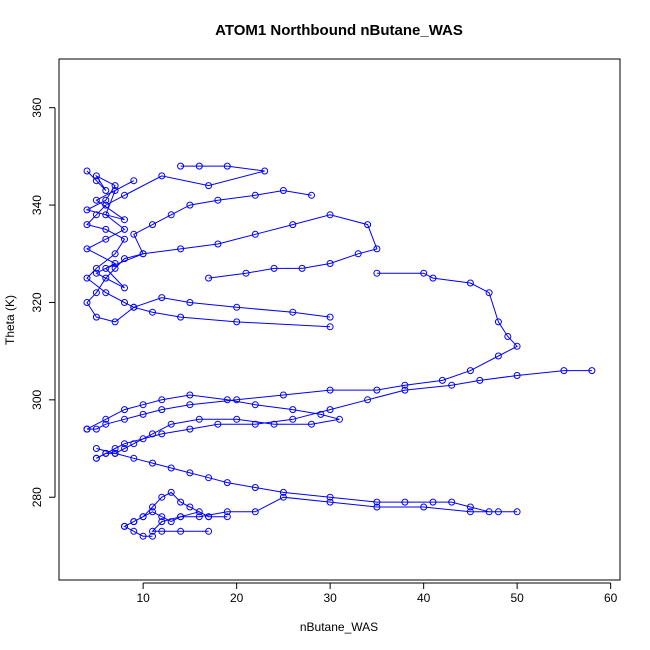 Image resolution: width=650 pixels, height=650 pixels. What do you see at coordinates (611, 598) in the screenshot?
I see `x-tick-label: 60` at bounding box center [611, 598].